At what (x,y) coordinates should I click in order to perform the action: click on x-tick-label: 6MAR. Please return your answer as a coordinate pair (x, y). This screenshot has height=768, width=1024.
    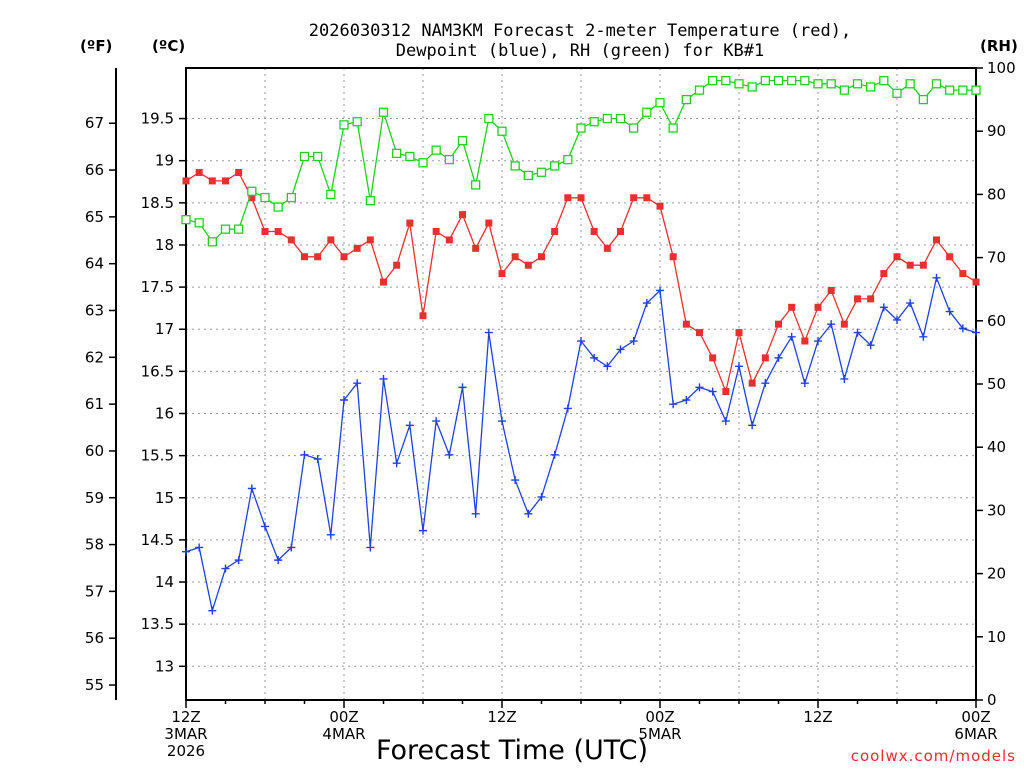
    Looking at the image, I should click on (975, 734).